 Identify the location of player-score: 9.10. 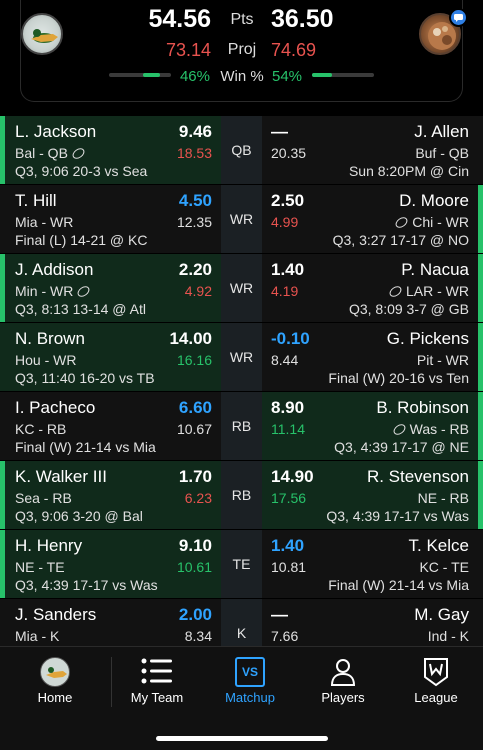
(195, 545).